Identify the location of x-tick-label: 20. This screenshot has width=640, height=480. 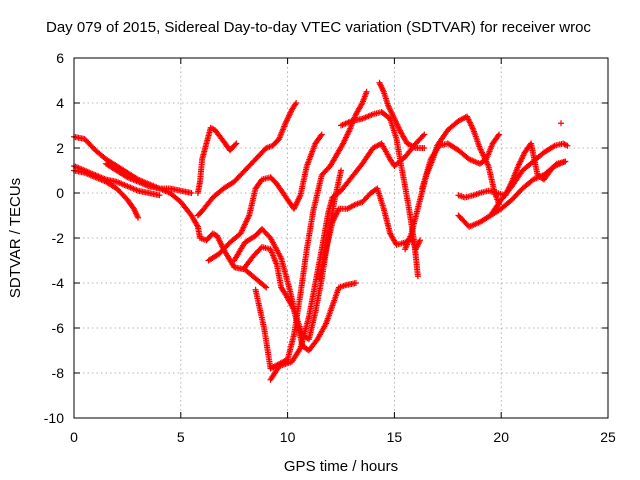
(501, 437).